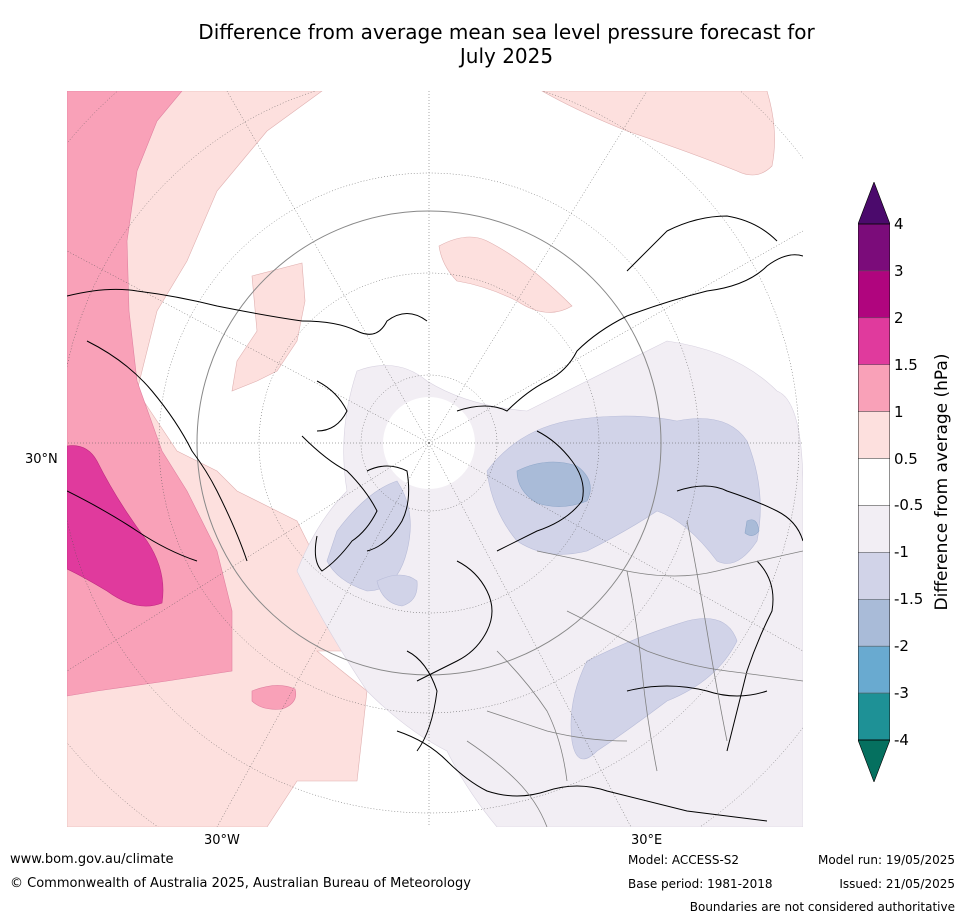 This screenshot has width=965, height=919. I want to click on siberia-lavender, so click(623, 489).